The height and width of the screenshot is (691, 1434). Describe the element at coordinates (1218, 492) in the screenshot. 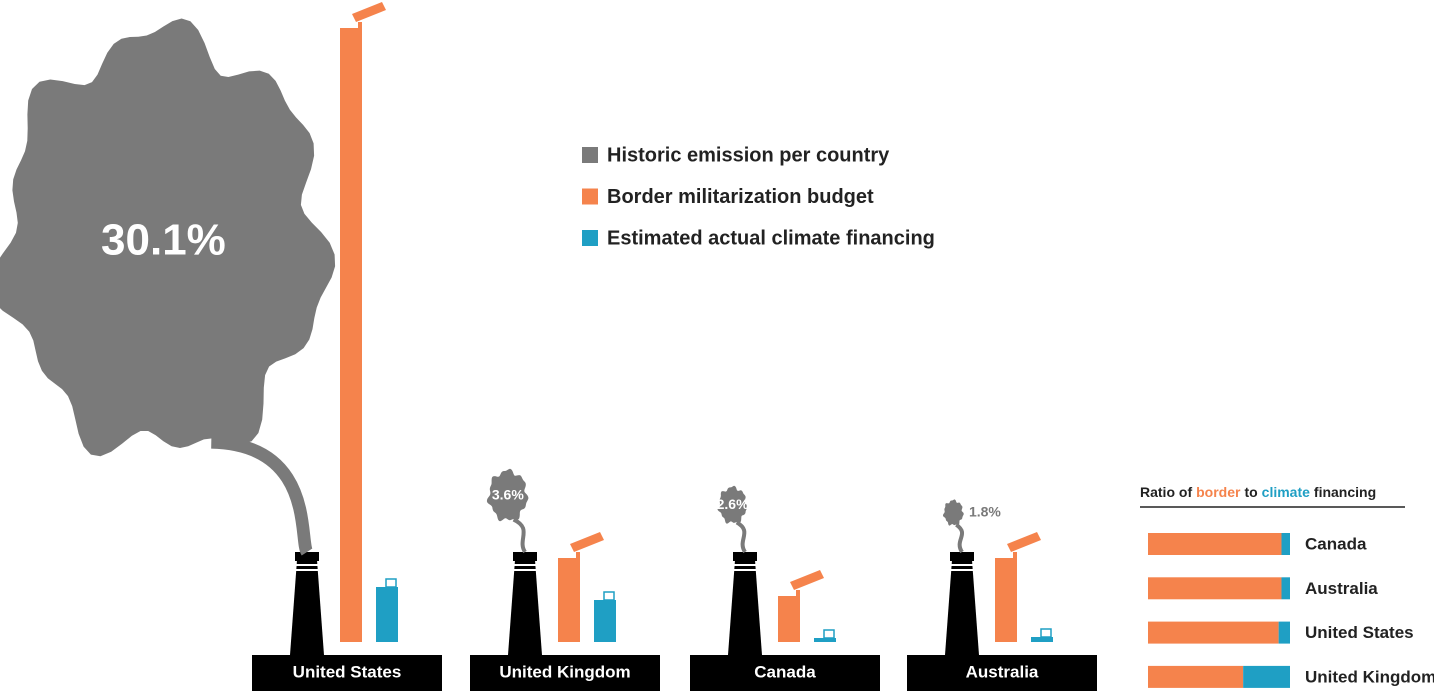

I see `ratio-title-part: border` at that location.